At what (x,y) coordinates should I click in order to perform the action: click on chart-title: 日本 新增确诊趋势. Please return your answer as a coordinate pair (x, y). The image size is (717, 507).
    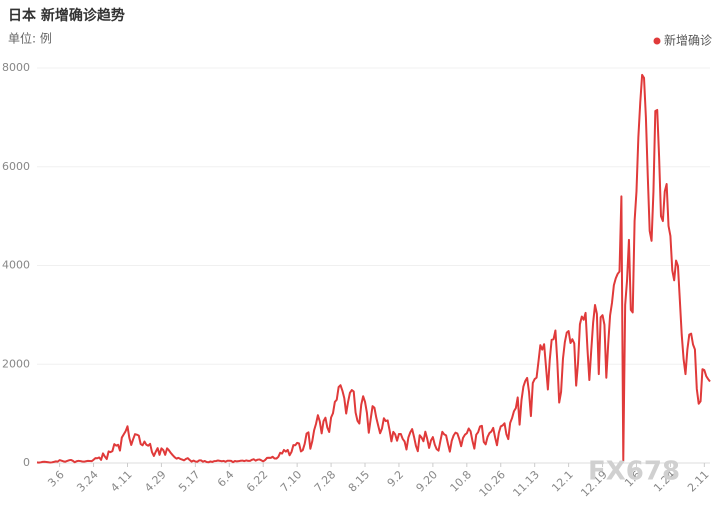
    Looking at the image, I should click on (66, 15).